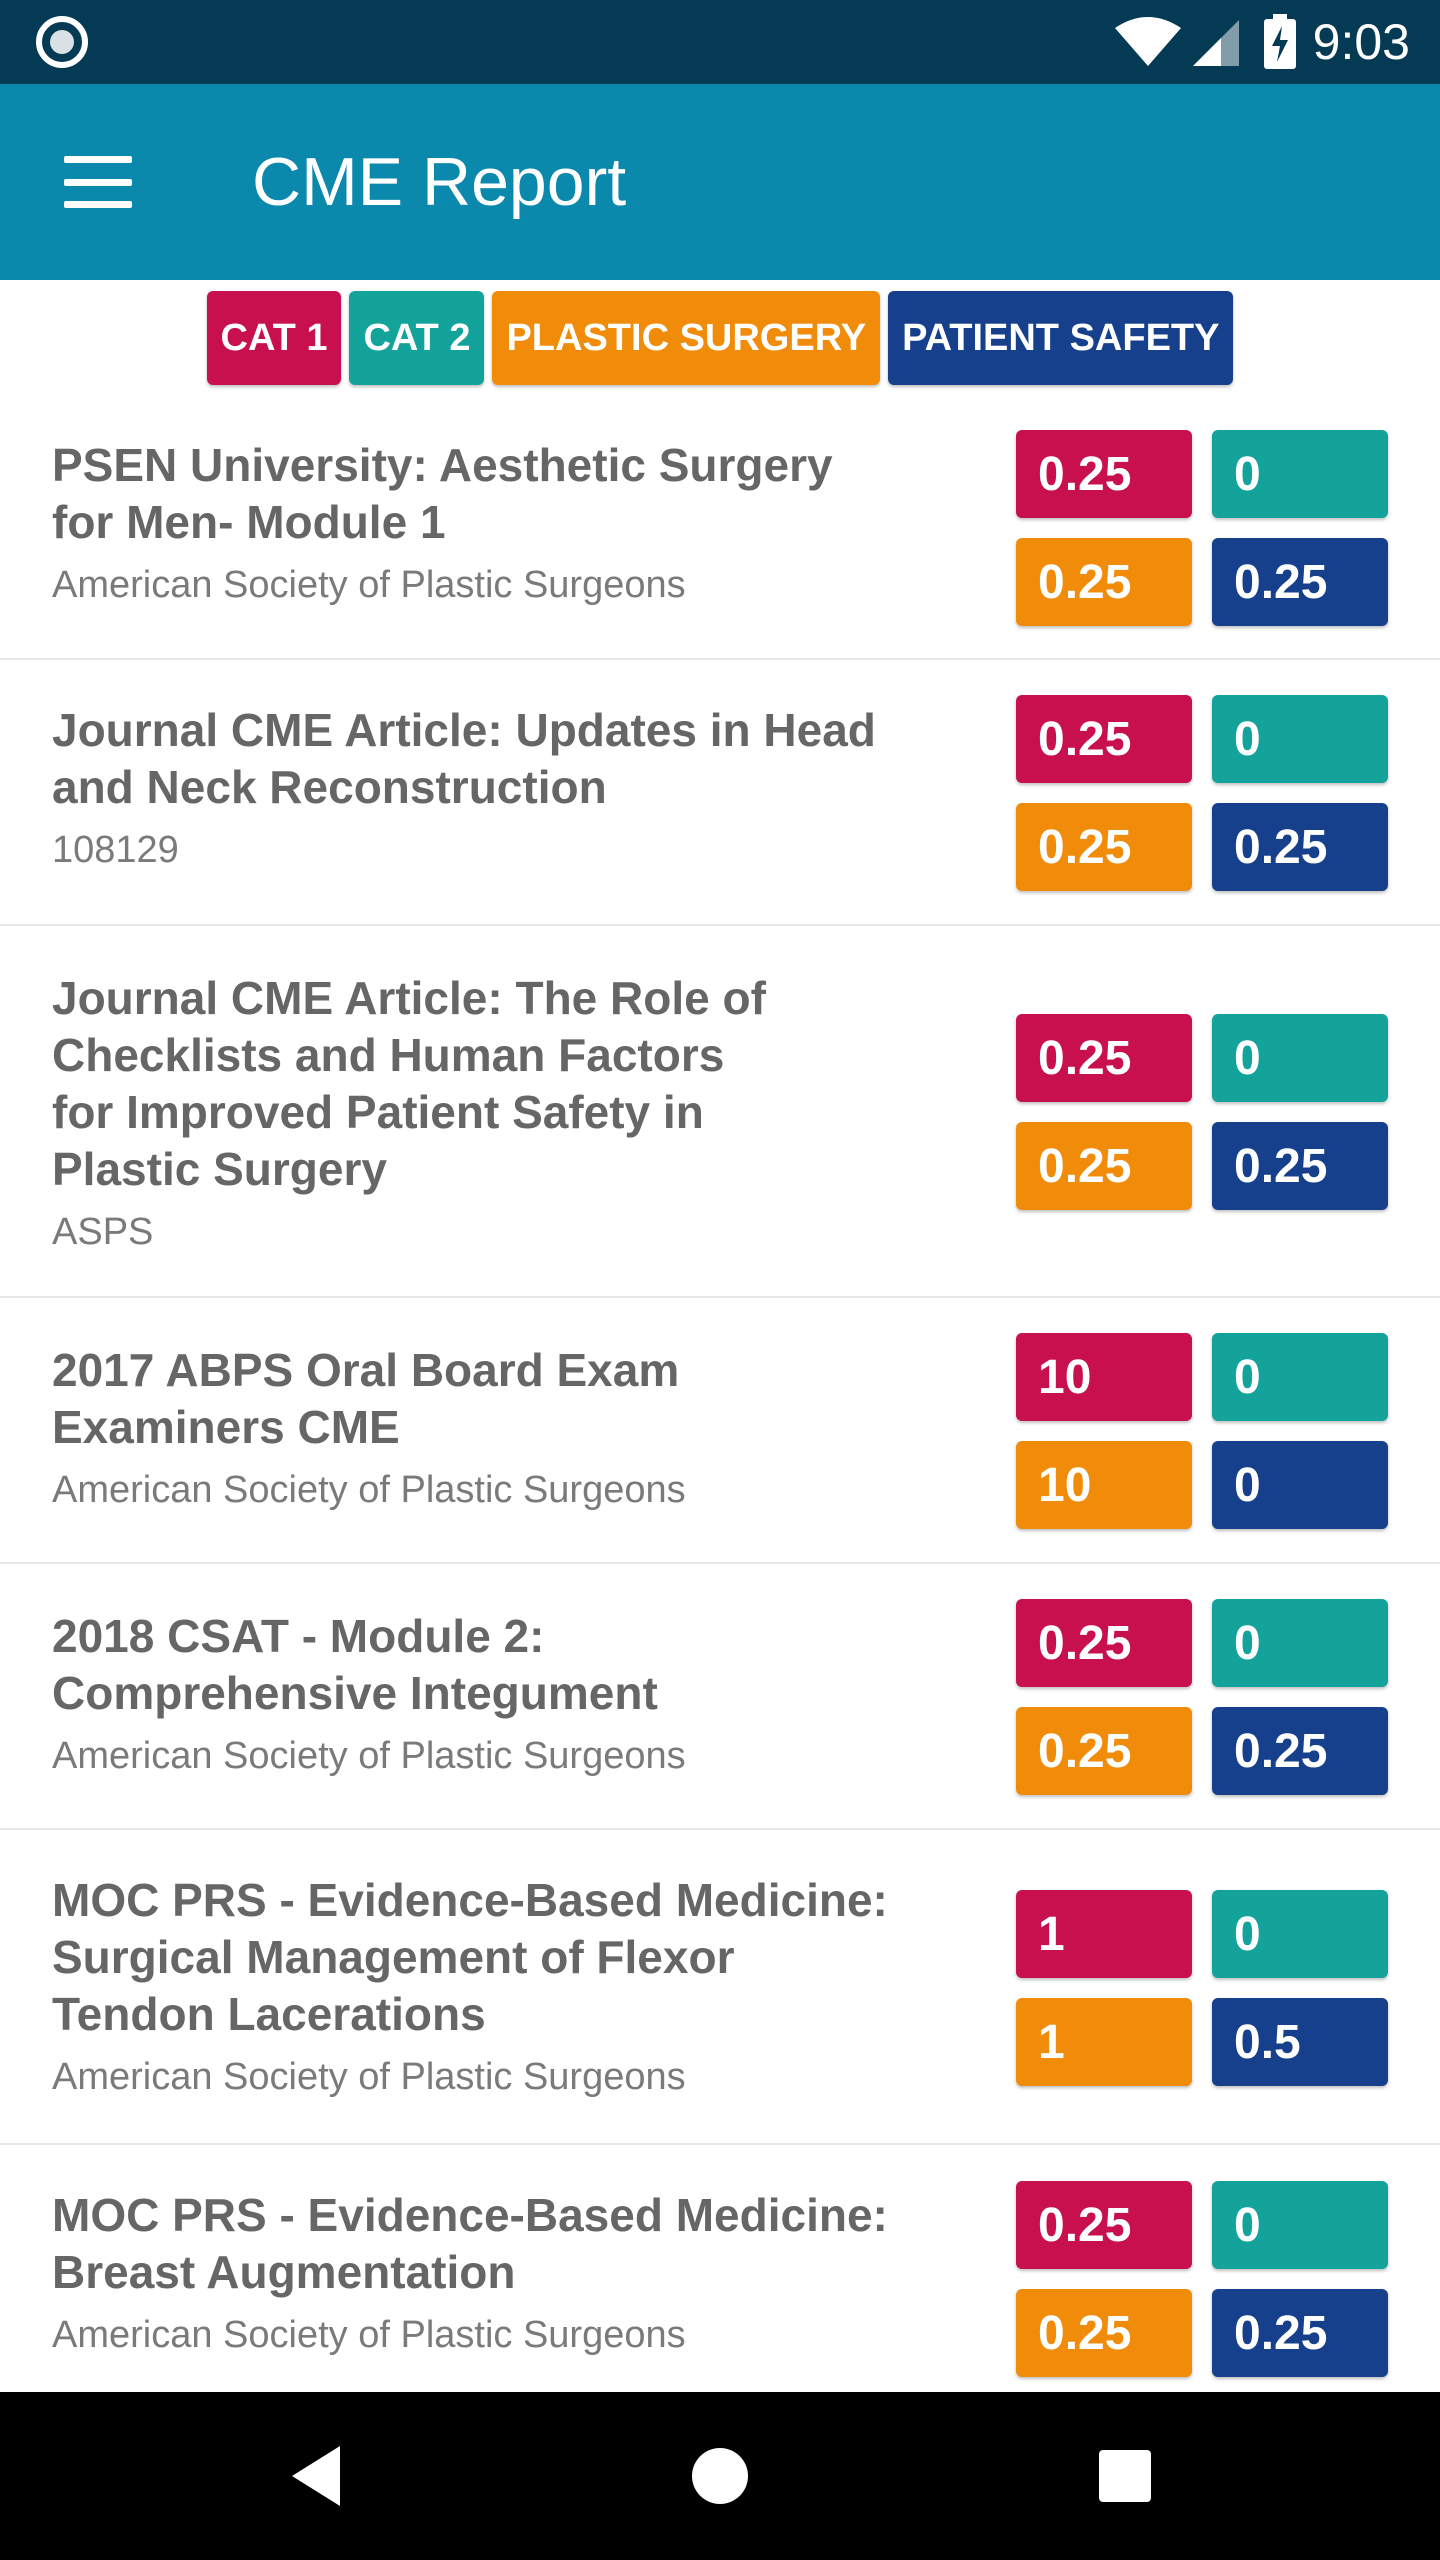 This screenshot has width=1440, height=2560. What do you see at coordinates (393, 1957) in the screenshot?
I see `record-title-line: Surgical Management of Flexor` at bounding box center [393, 1957].